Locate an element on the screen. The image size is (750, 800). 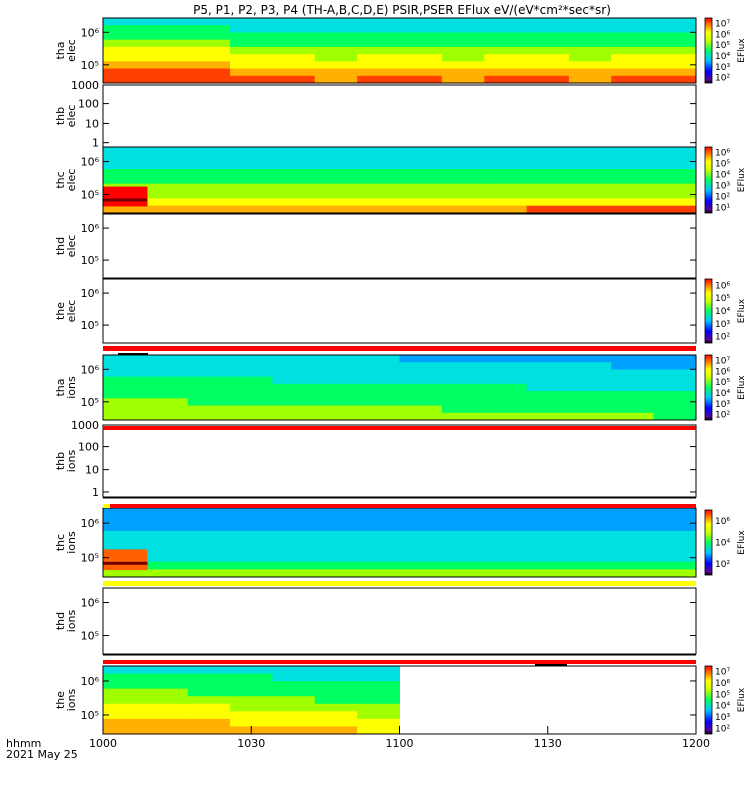
y-tick-label: 10⁵ is located at coordinates (90, 558).